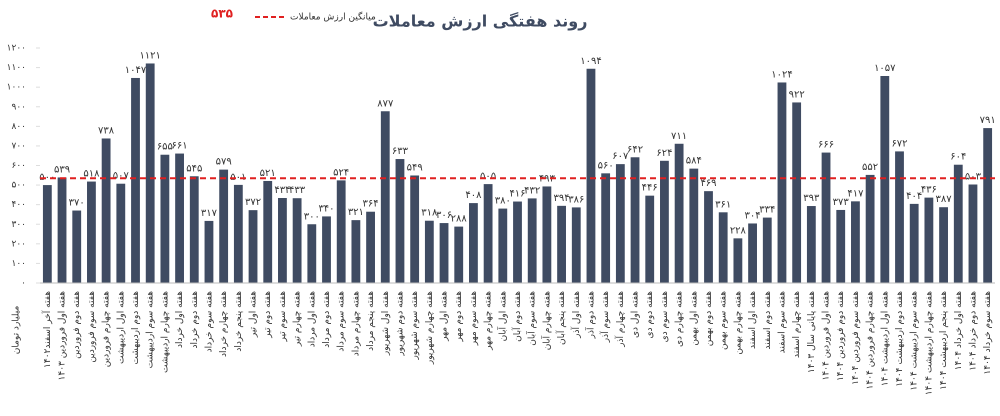  Describe the element at coordinates (841, 336) in the screenshot. I see `x-tick-label: هفته دوم فروردین ۱۴۰۴` at that location.